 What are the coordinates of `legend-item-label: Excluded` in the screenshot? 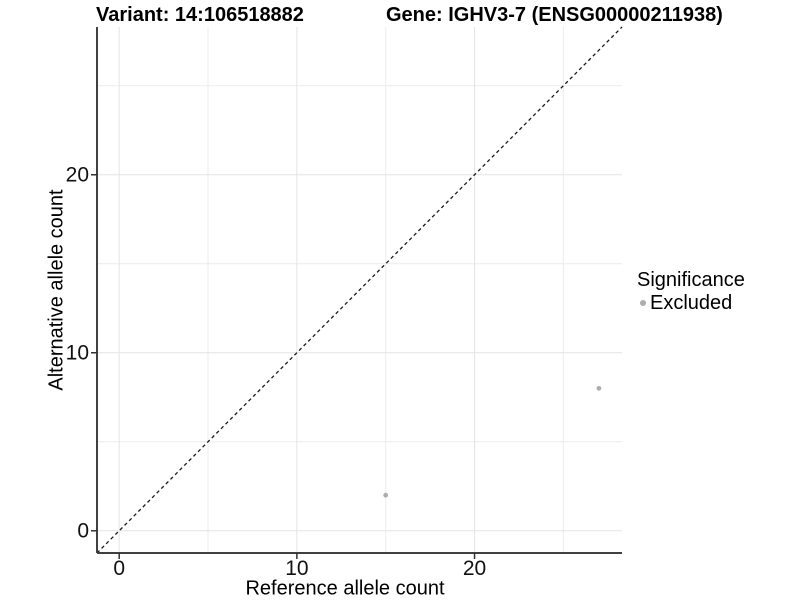 It's located at (691, 302).